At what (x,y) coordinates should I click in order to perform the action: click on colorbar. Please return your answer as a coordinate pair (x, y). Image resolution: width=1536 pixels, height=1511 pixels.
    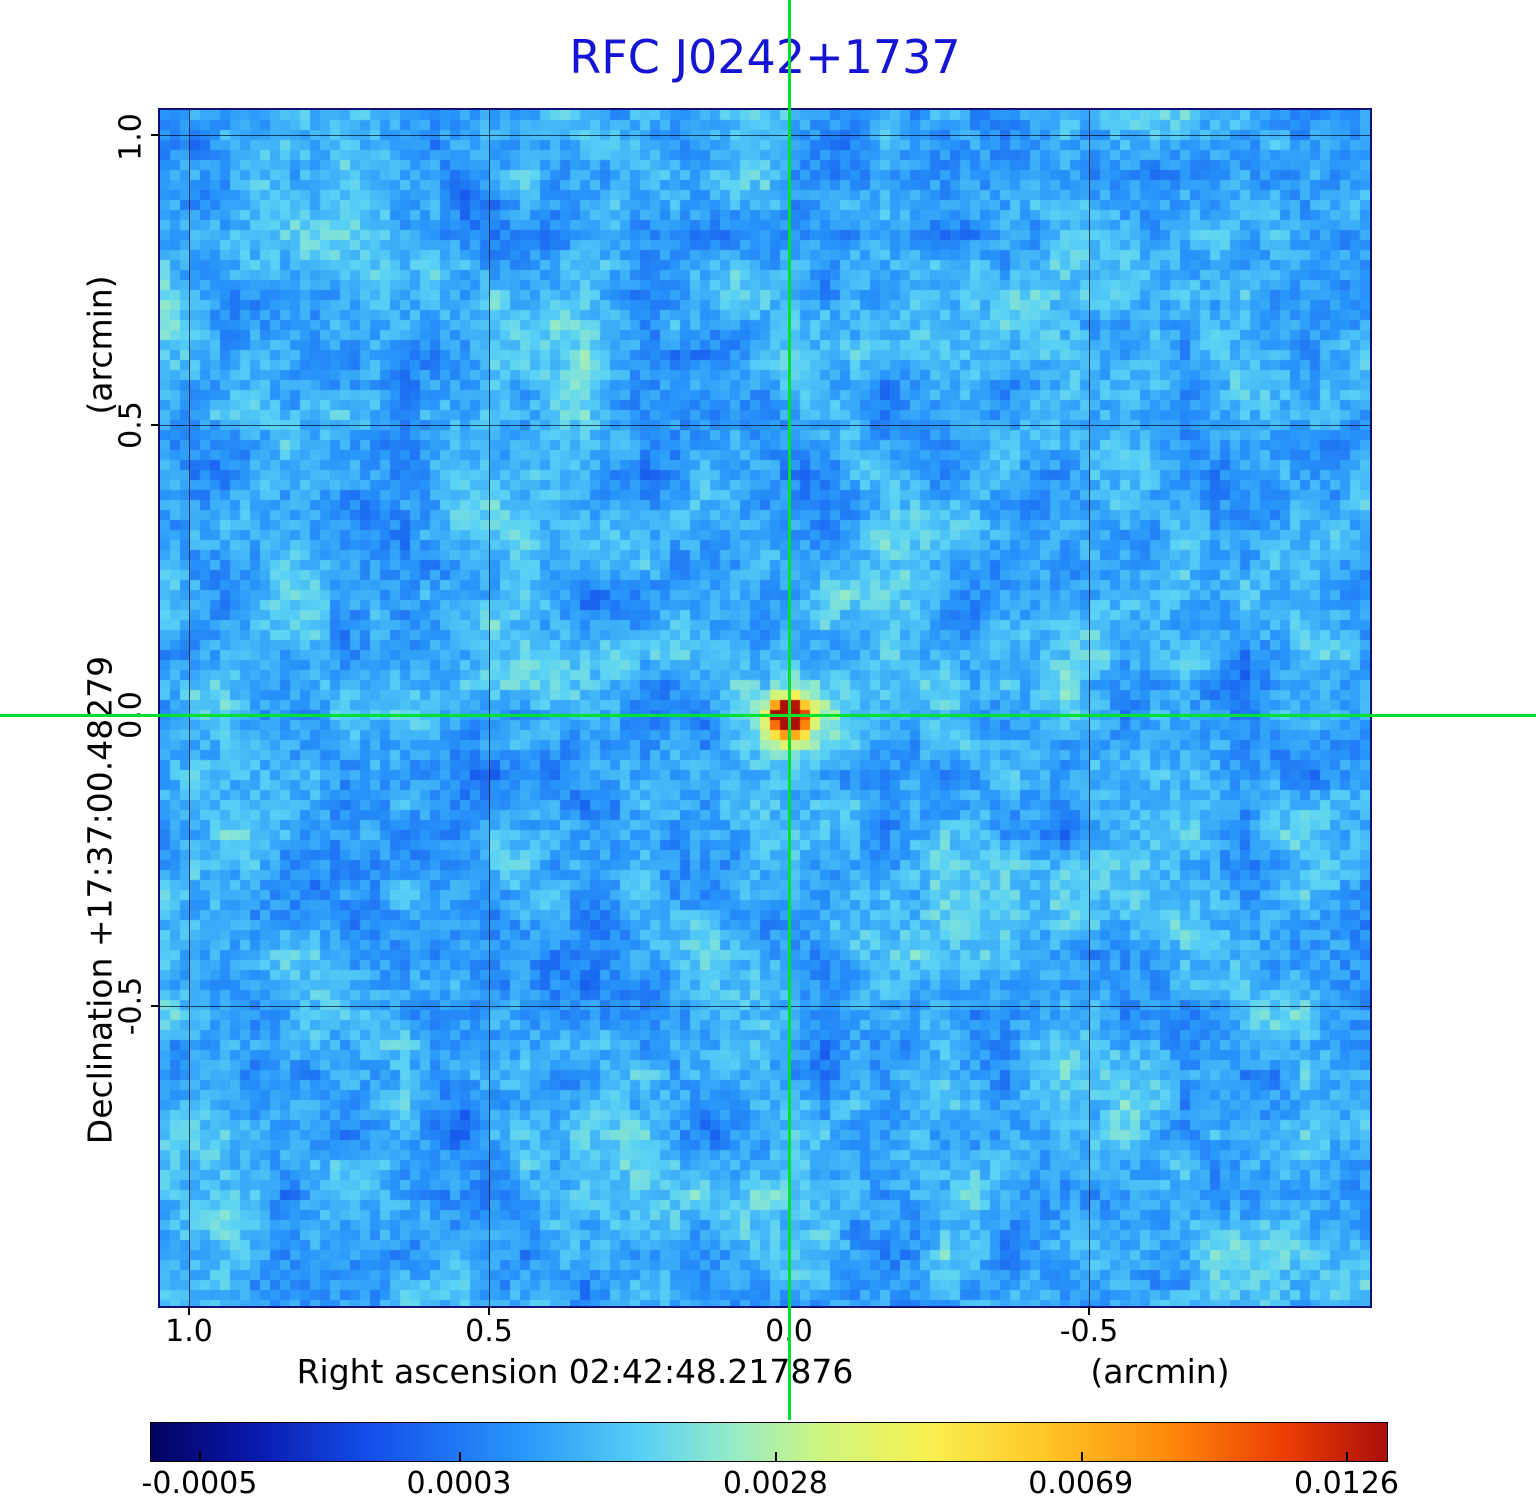
    Looking at the image, I should click on (769, 1442).